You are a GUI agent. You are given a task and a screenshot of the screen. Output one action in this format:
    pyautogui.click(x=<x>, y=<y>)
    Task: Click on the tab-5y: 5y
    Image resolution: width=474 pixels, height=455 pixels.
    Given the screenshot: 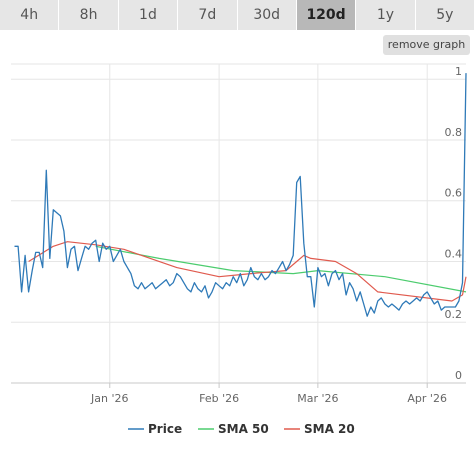 What is the action you would take?
    pyautogui.click(x=445, y=15)
    